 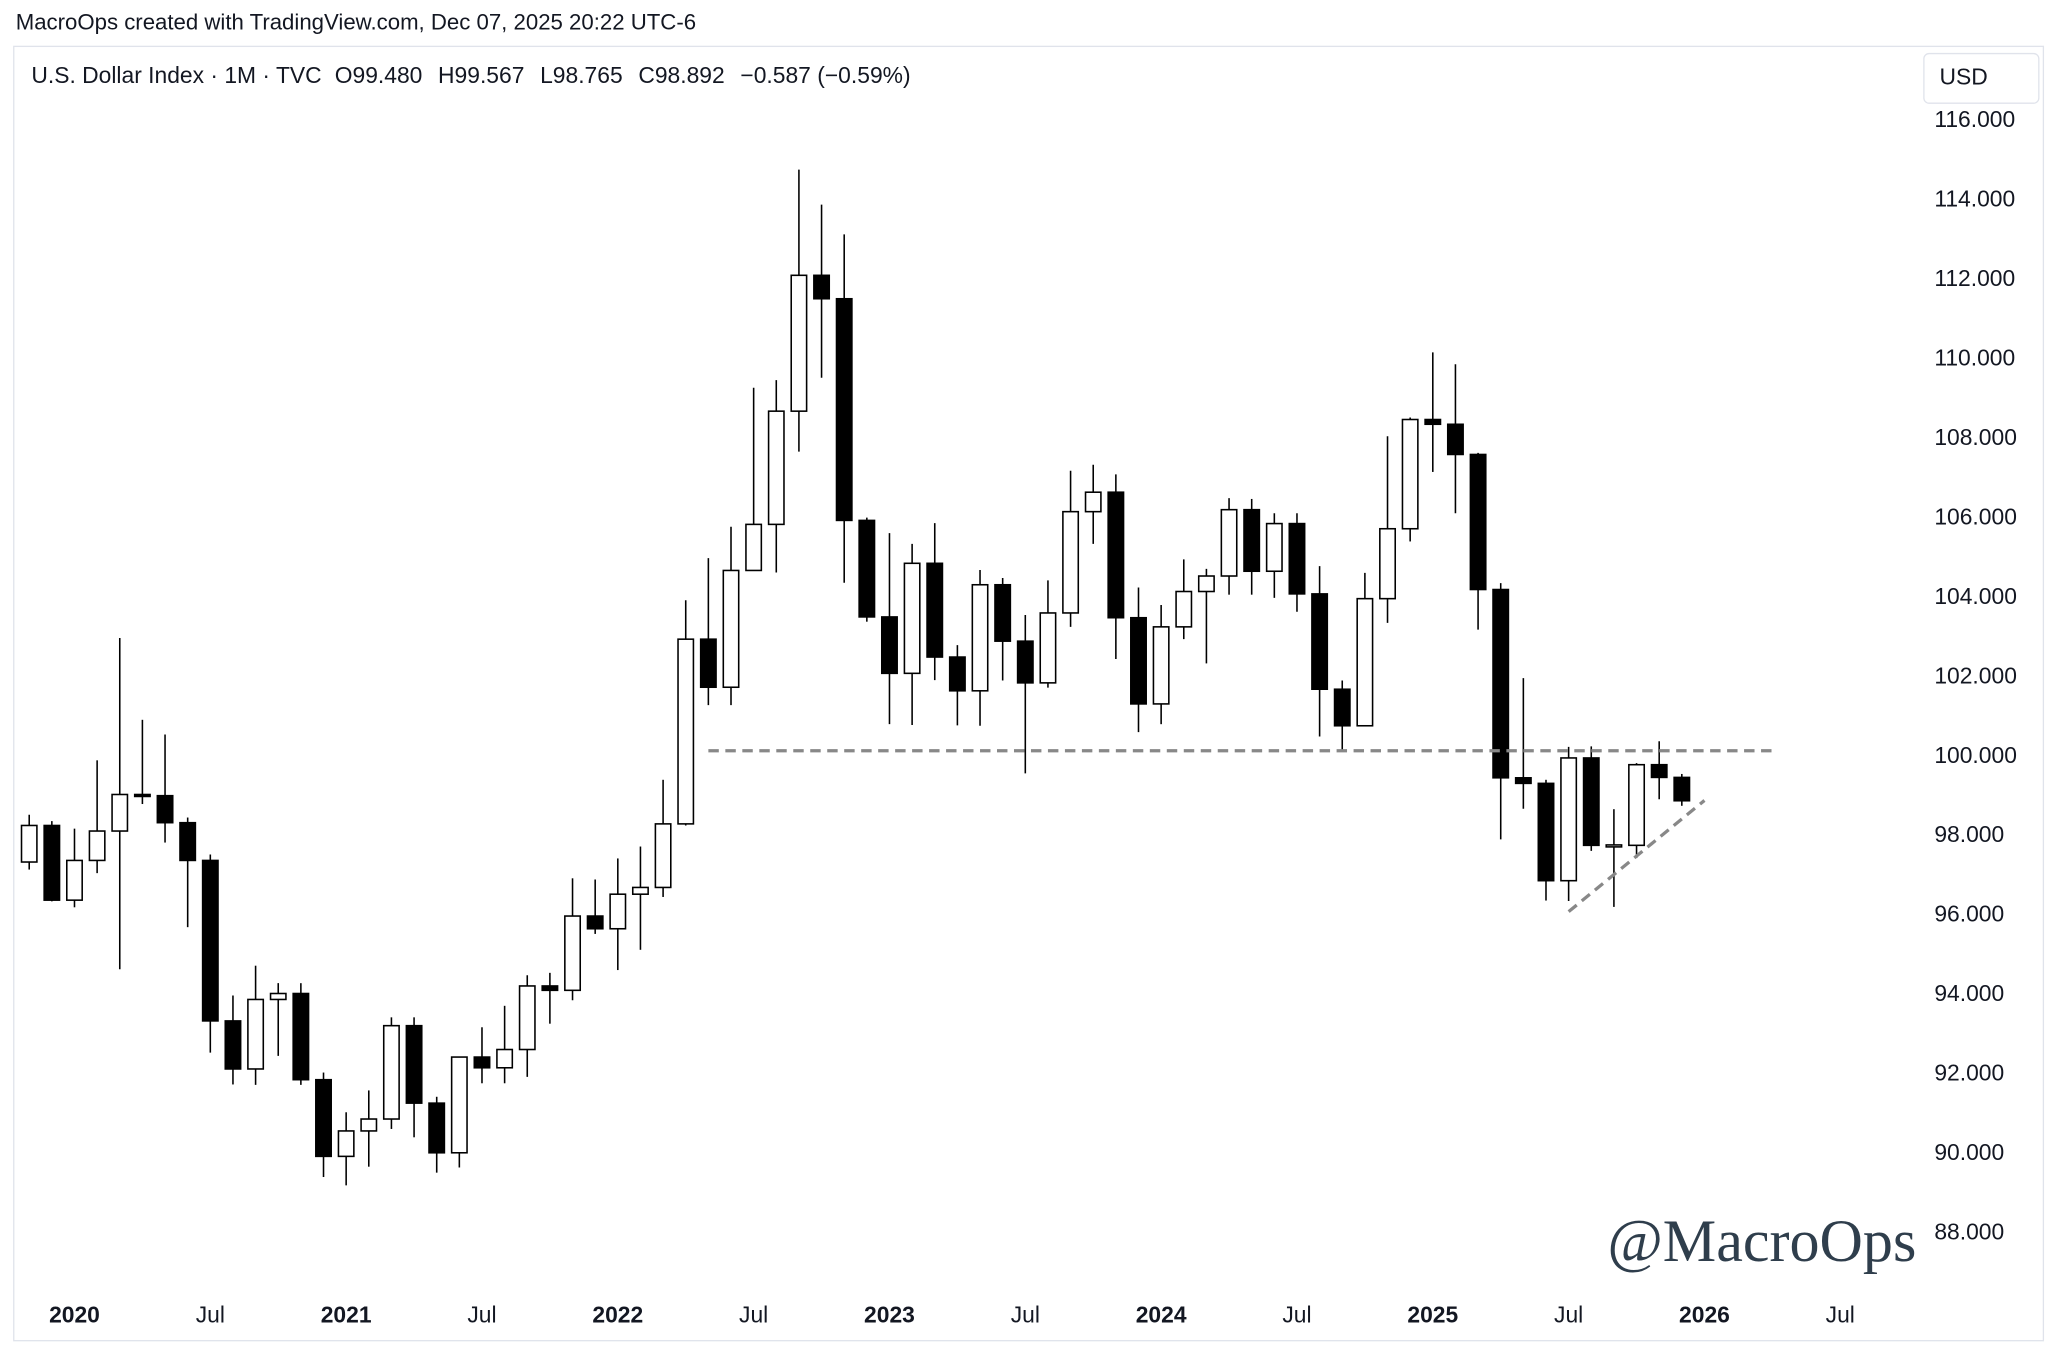 I want to click on y-tick-label: 96.000, so click(x=1969, y=914).